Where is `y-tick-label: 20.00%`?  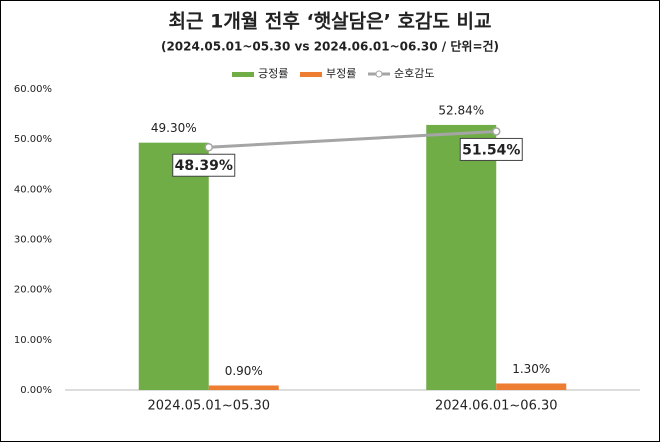
y-tick-label: 20.00% is located at coordinates (33, 290).